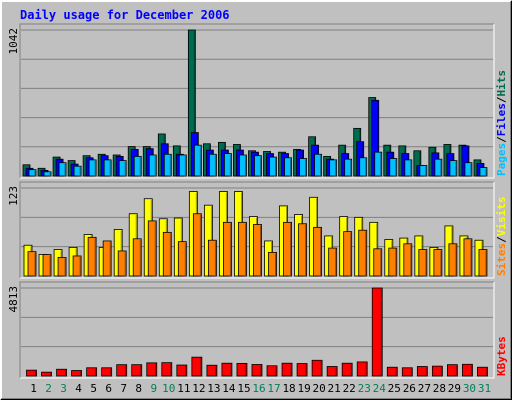  I want to click on panel-legend: KBytes, so click(501, 356).